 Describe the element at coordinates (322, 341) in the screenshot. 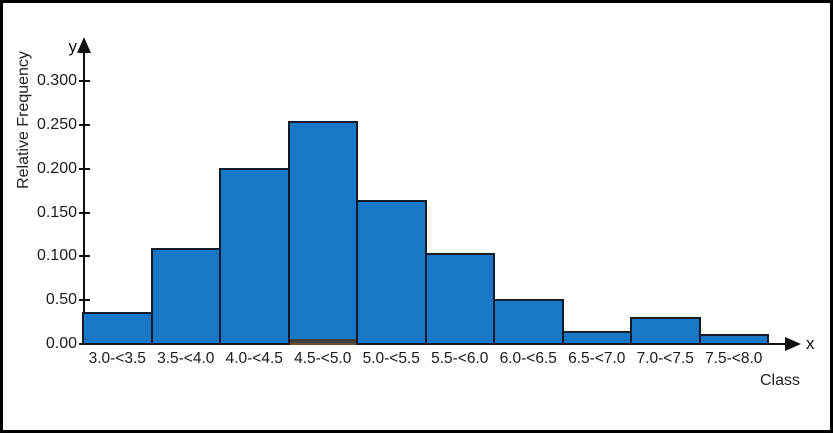

I see `baseline-strip` at that location.